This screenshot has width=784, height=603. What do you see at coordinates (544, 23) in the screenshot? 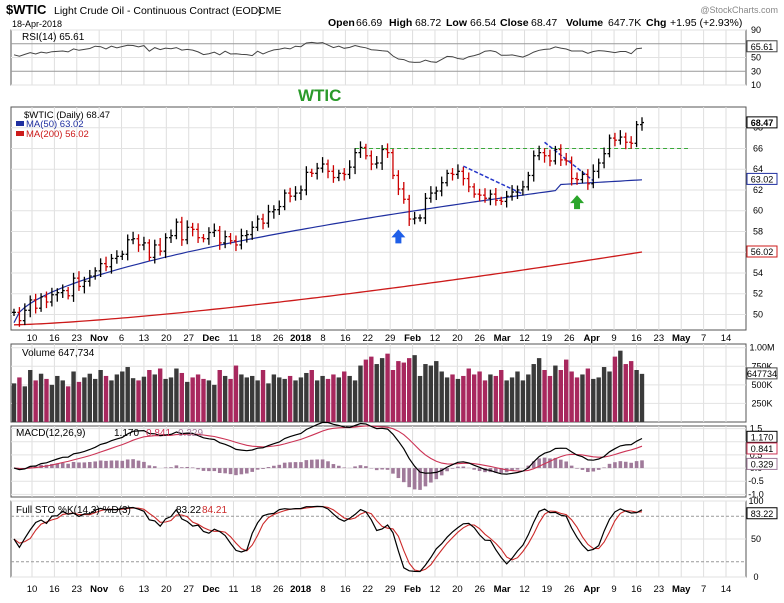
I see `quote-close: 68.47` at bounding box center [544, 23].